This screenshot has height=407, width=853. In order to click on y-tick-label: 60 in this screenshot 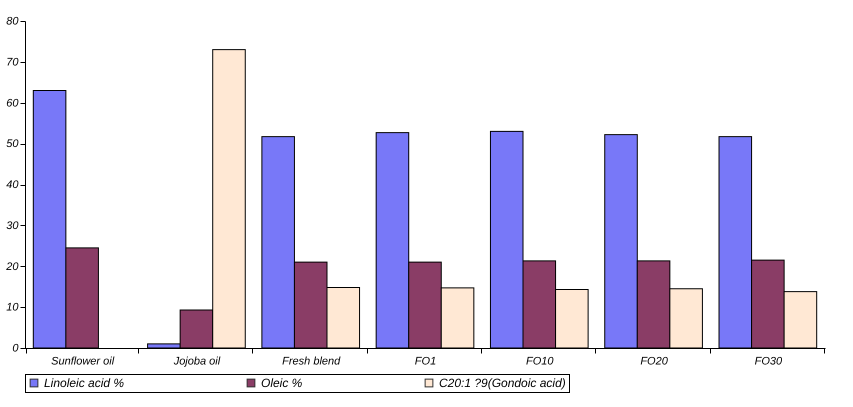, I will do `click(13, 103)`.